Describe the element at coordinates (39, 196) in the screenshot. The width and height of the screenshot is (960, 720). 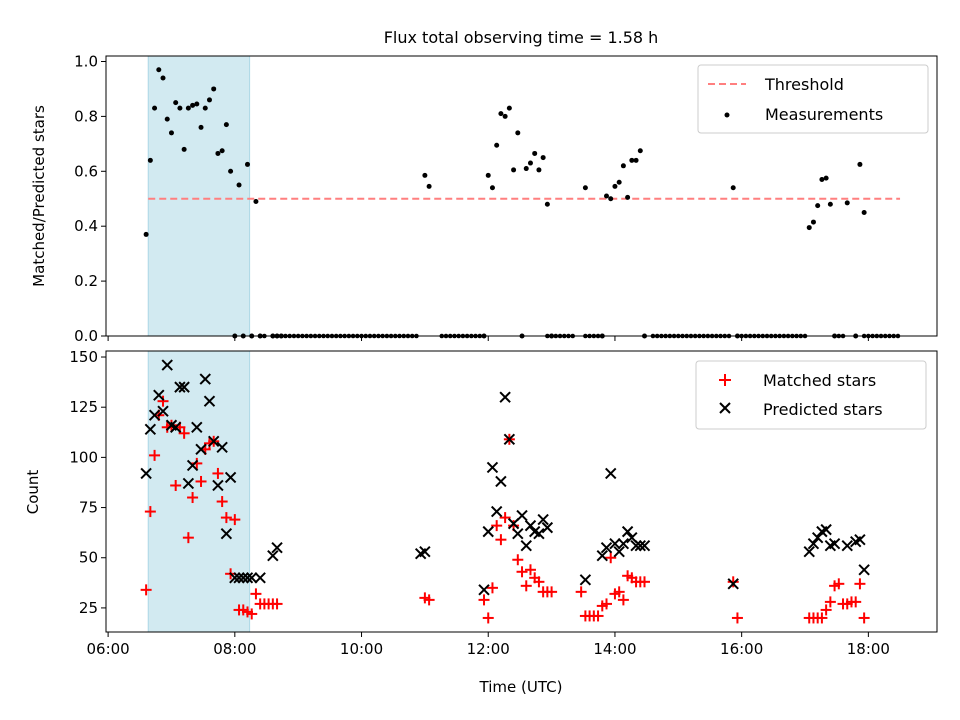
I see `top-y-axis-label: Matched/Predicted stars` at that location.